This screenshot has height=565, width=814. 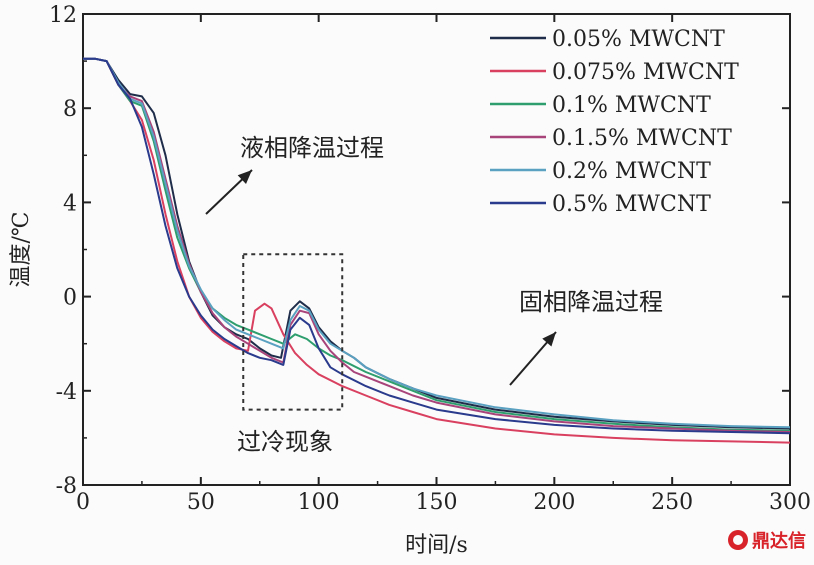 I want to click on y-tick-label: -4, so click(x=66, y=392).